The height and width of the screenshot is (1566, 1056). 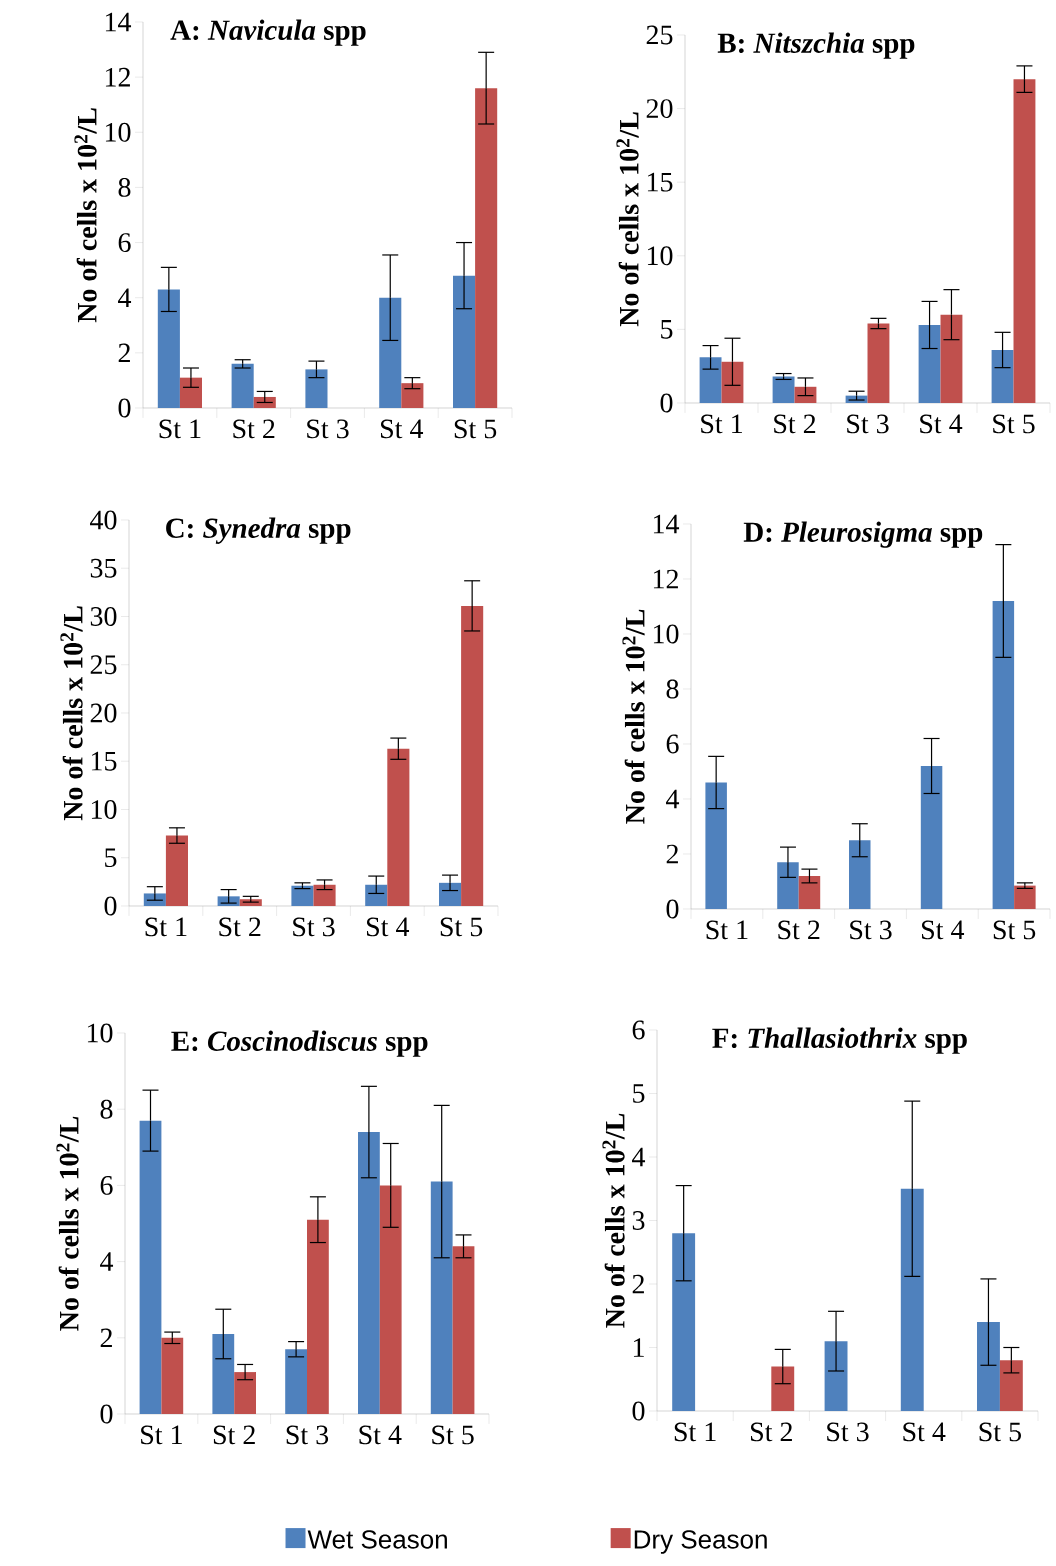 What do you see at coordinates (816, 45) in the screenshot?
I see `chart-title: B: Nitszchia spp` at bounding box center [816, 45].